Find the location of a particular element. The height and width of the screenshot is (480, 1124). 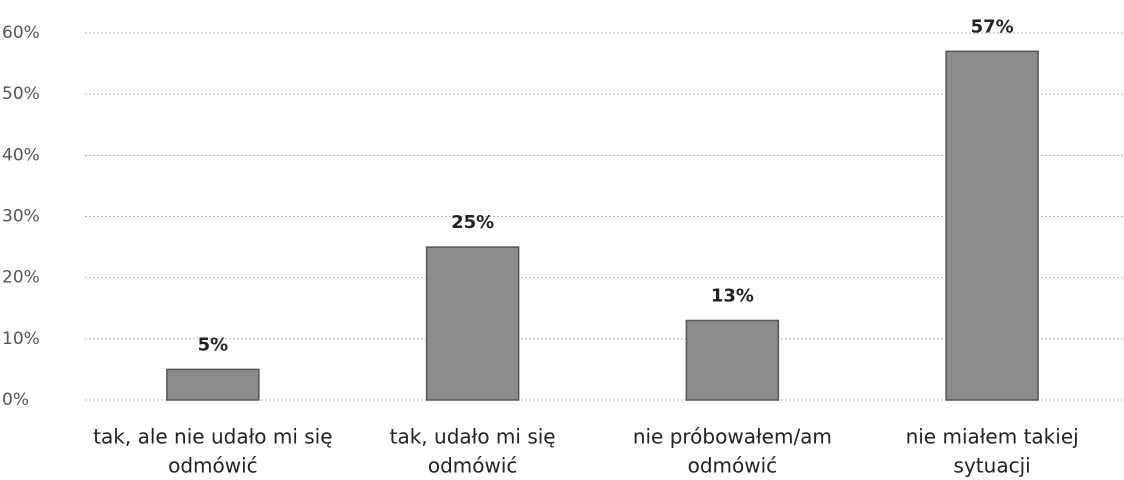

x-tick-label: tak, udało mi się is located at coordinates (473, 437).